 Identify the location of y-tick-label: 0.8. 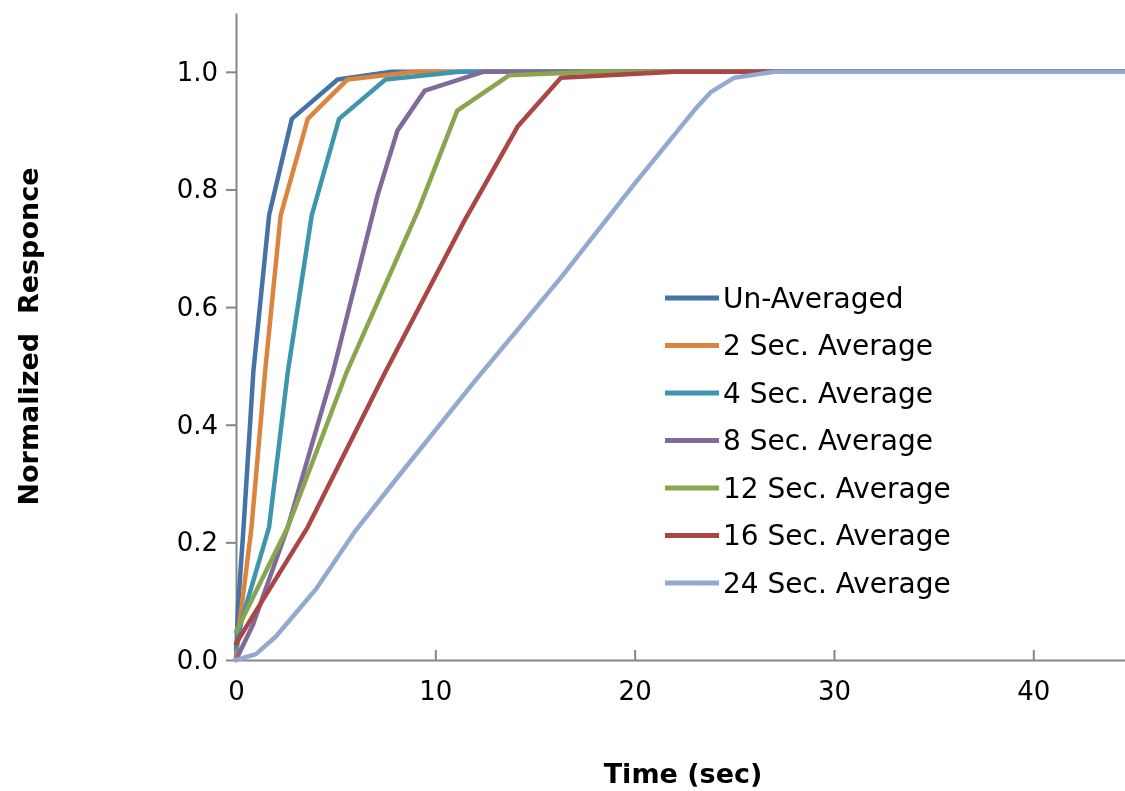
(197, 189).